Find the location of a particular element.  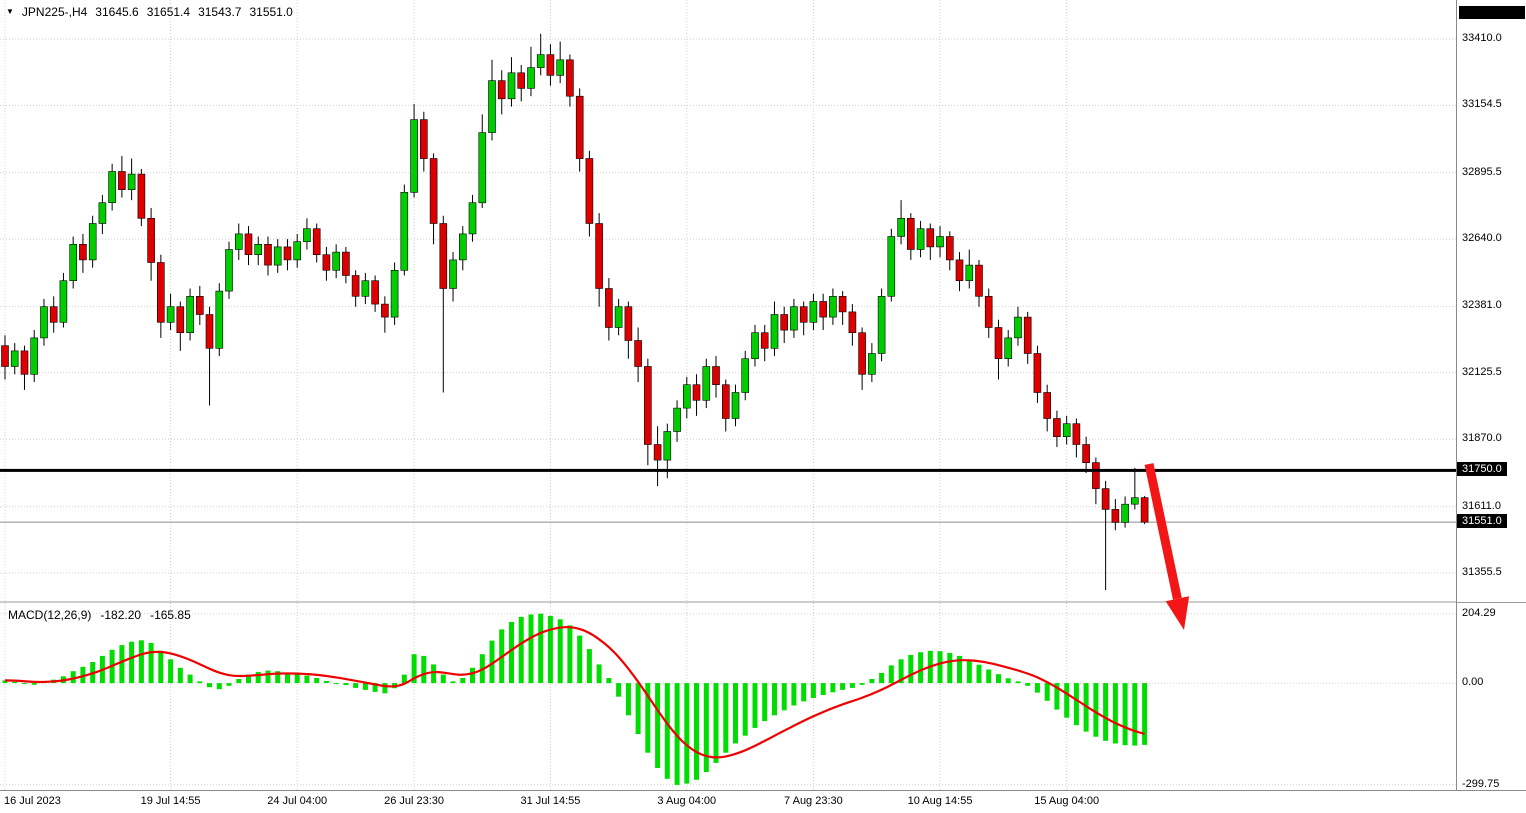

trend-arrow is located at coordinates (1167, 546).